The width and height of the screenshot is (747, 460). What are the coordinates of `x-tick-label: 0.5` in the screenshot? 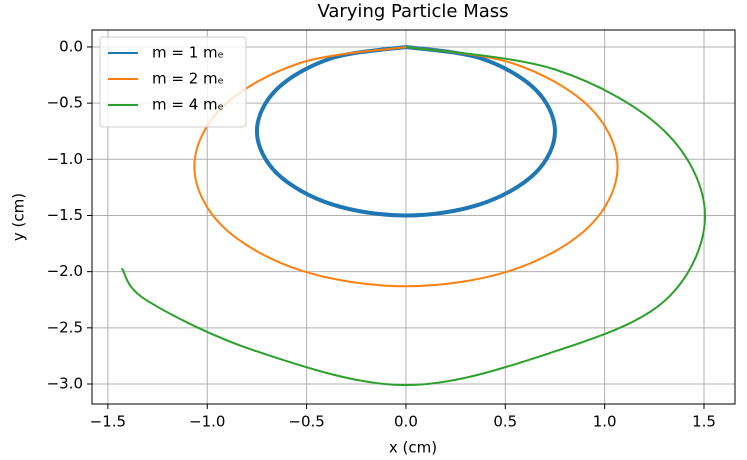 It's located at (505, 422).